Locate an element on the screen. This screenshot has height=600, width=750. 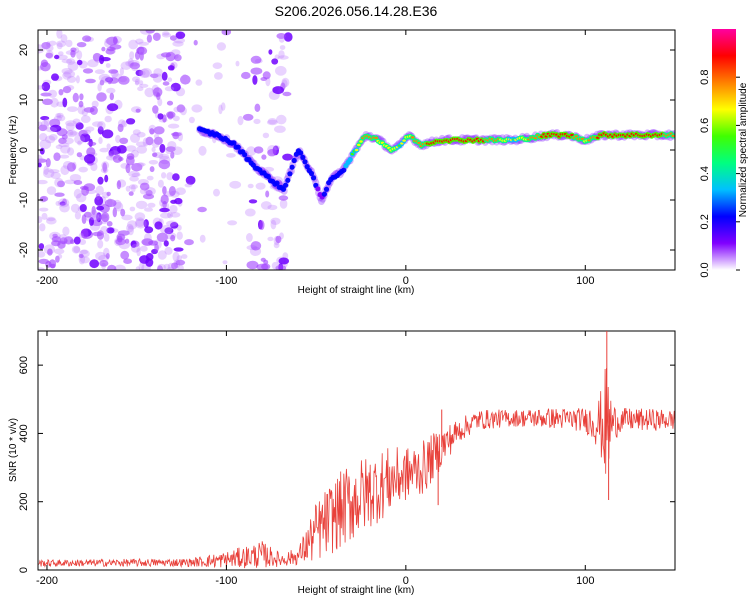
x-tick-label: 100 is located at coordinates (585, 281).